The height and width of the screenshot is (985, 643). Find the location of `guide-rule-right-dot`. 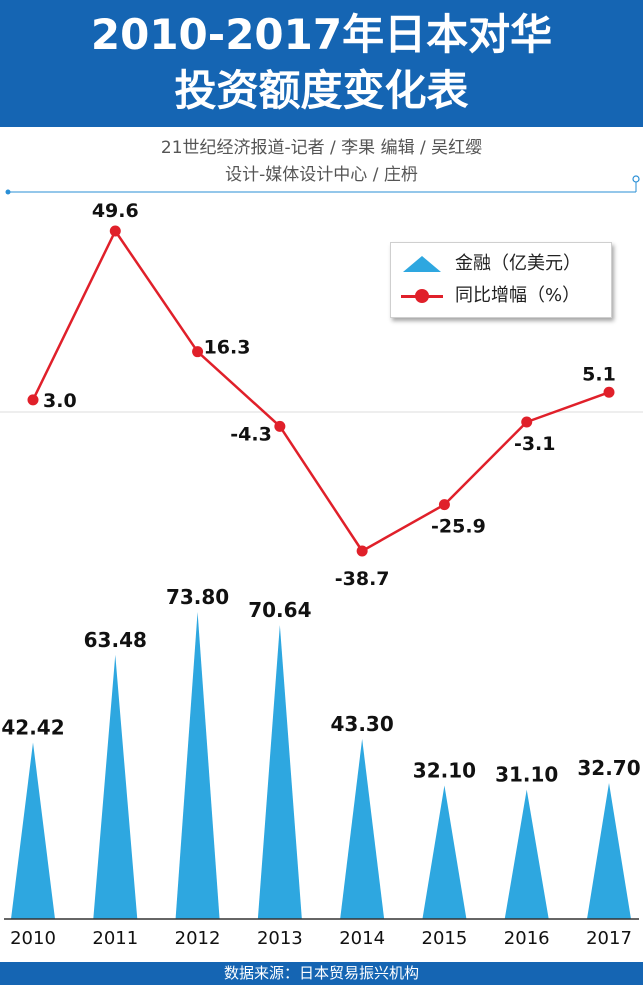

guide-rule-right-dot is located at coordinates (636, 179).